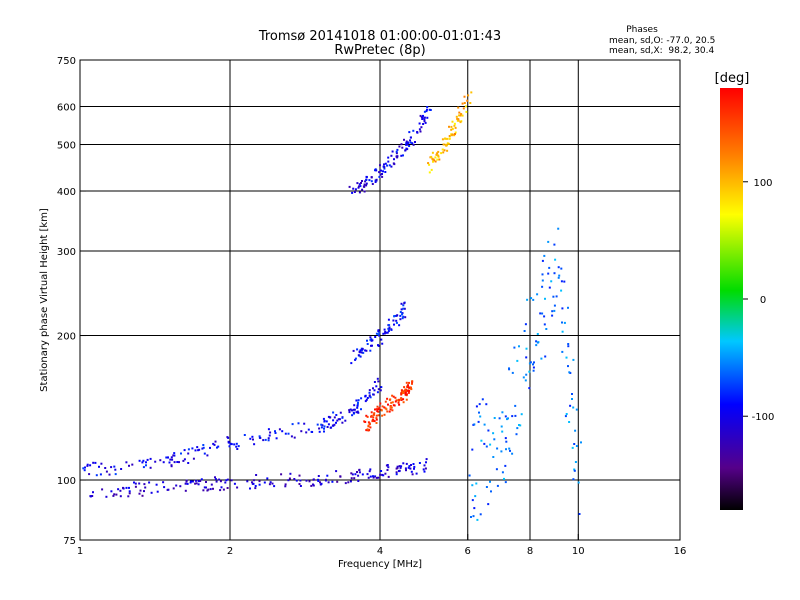 This screenshot has width=800, height=600. I want to click on y-tick-label: 300, so click(66, 252).